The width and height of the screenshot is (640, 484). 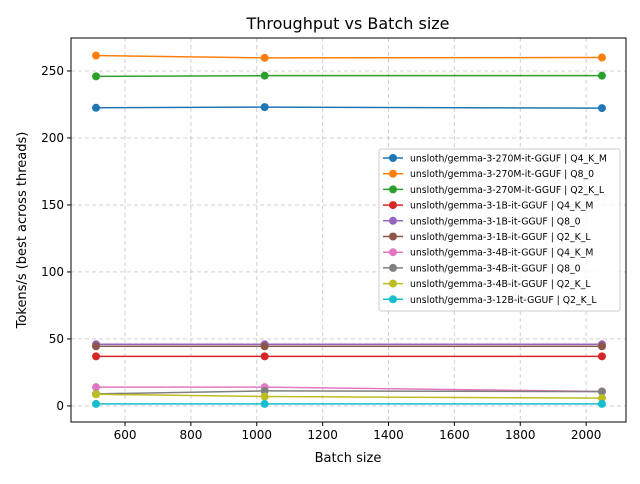 I want to click on x-tick-label: 1000, so click(x=256, y=435).